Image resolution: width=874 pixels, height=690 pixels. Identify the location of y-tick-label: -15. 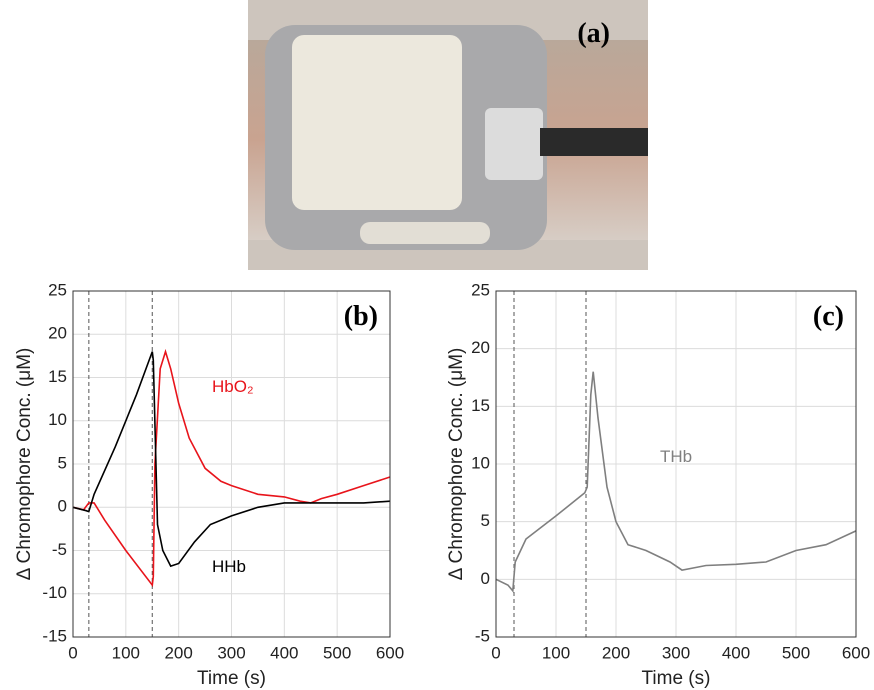
(54, 635).